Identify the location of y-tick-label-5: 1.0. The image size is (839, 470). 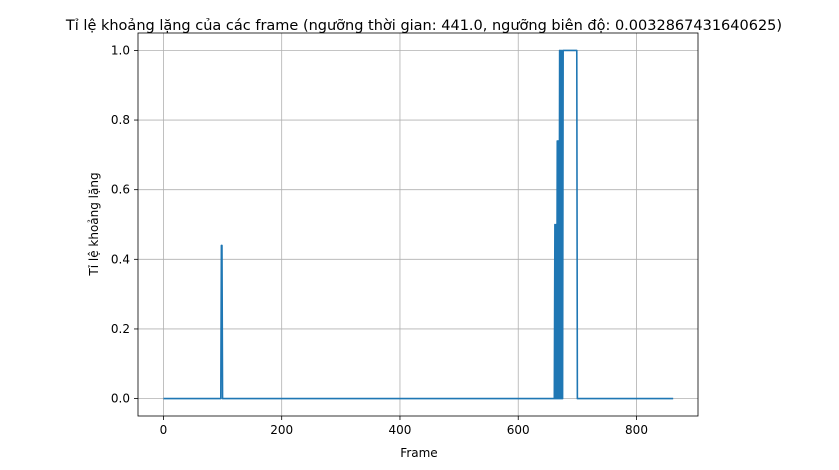
(120, 50).